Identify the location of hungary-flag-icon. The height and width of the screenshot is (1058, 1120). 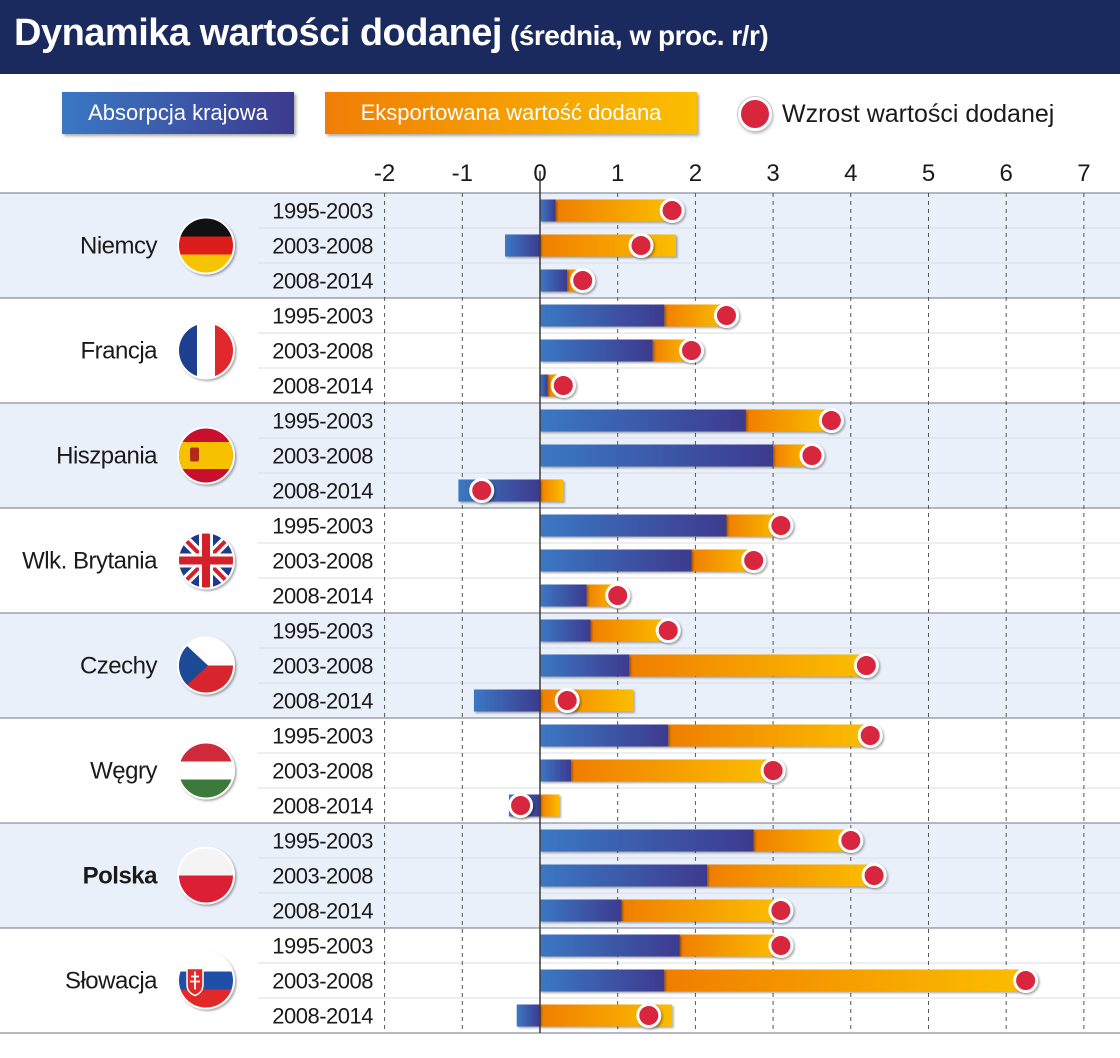
(206, 770).